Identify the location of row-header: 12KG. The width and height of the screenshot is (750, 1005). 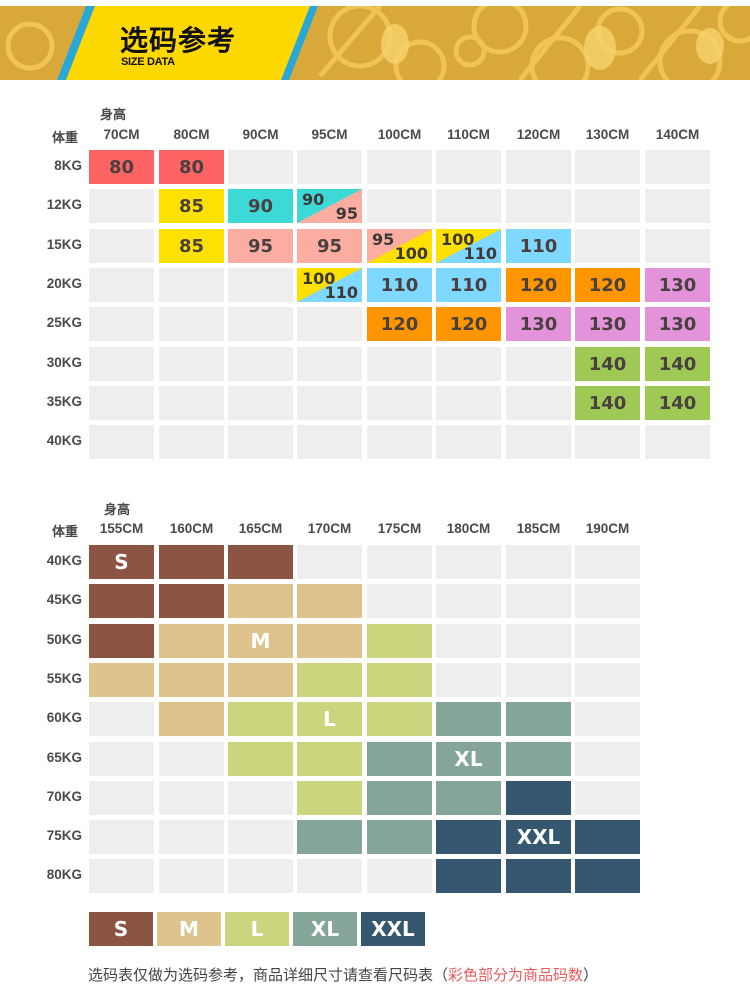
(64, 204).